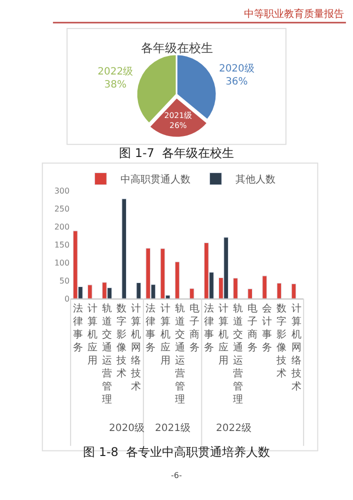 The width and height of the screenshot is (353, 500). I want to click on y-tick-label: 100, so click(62, 263).